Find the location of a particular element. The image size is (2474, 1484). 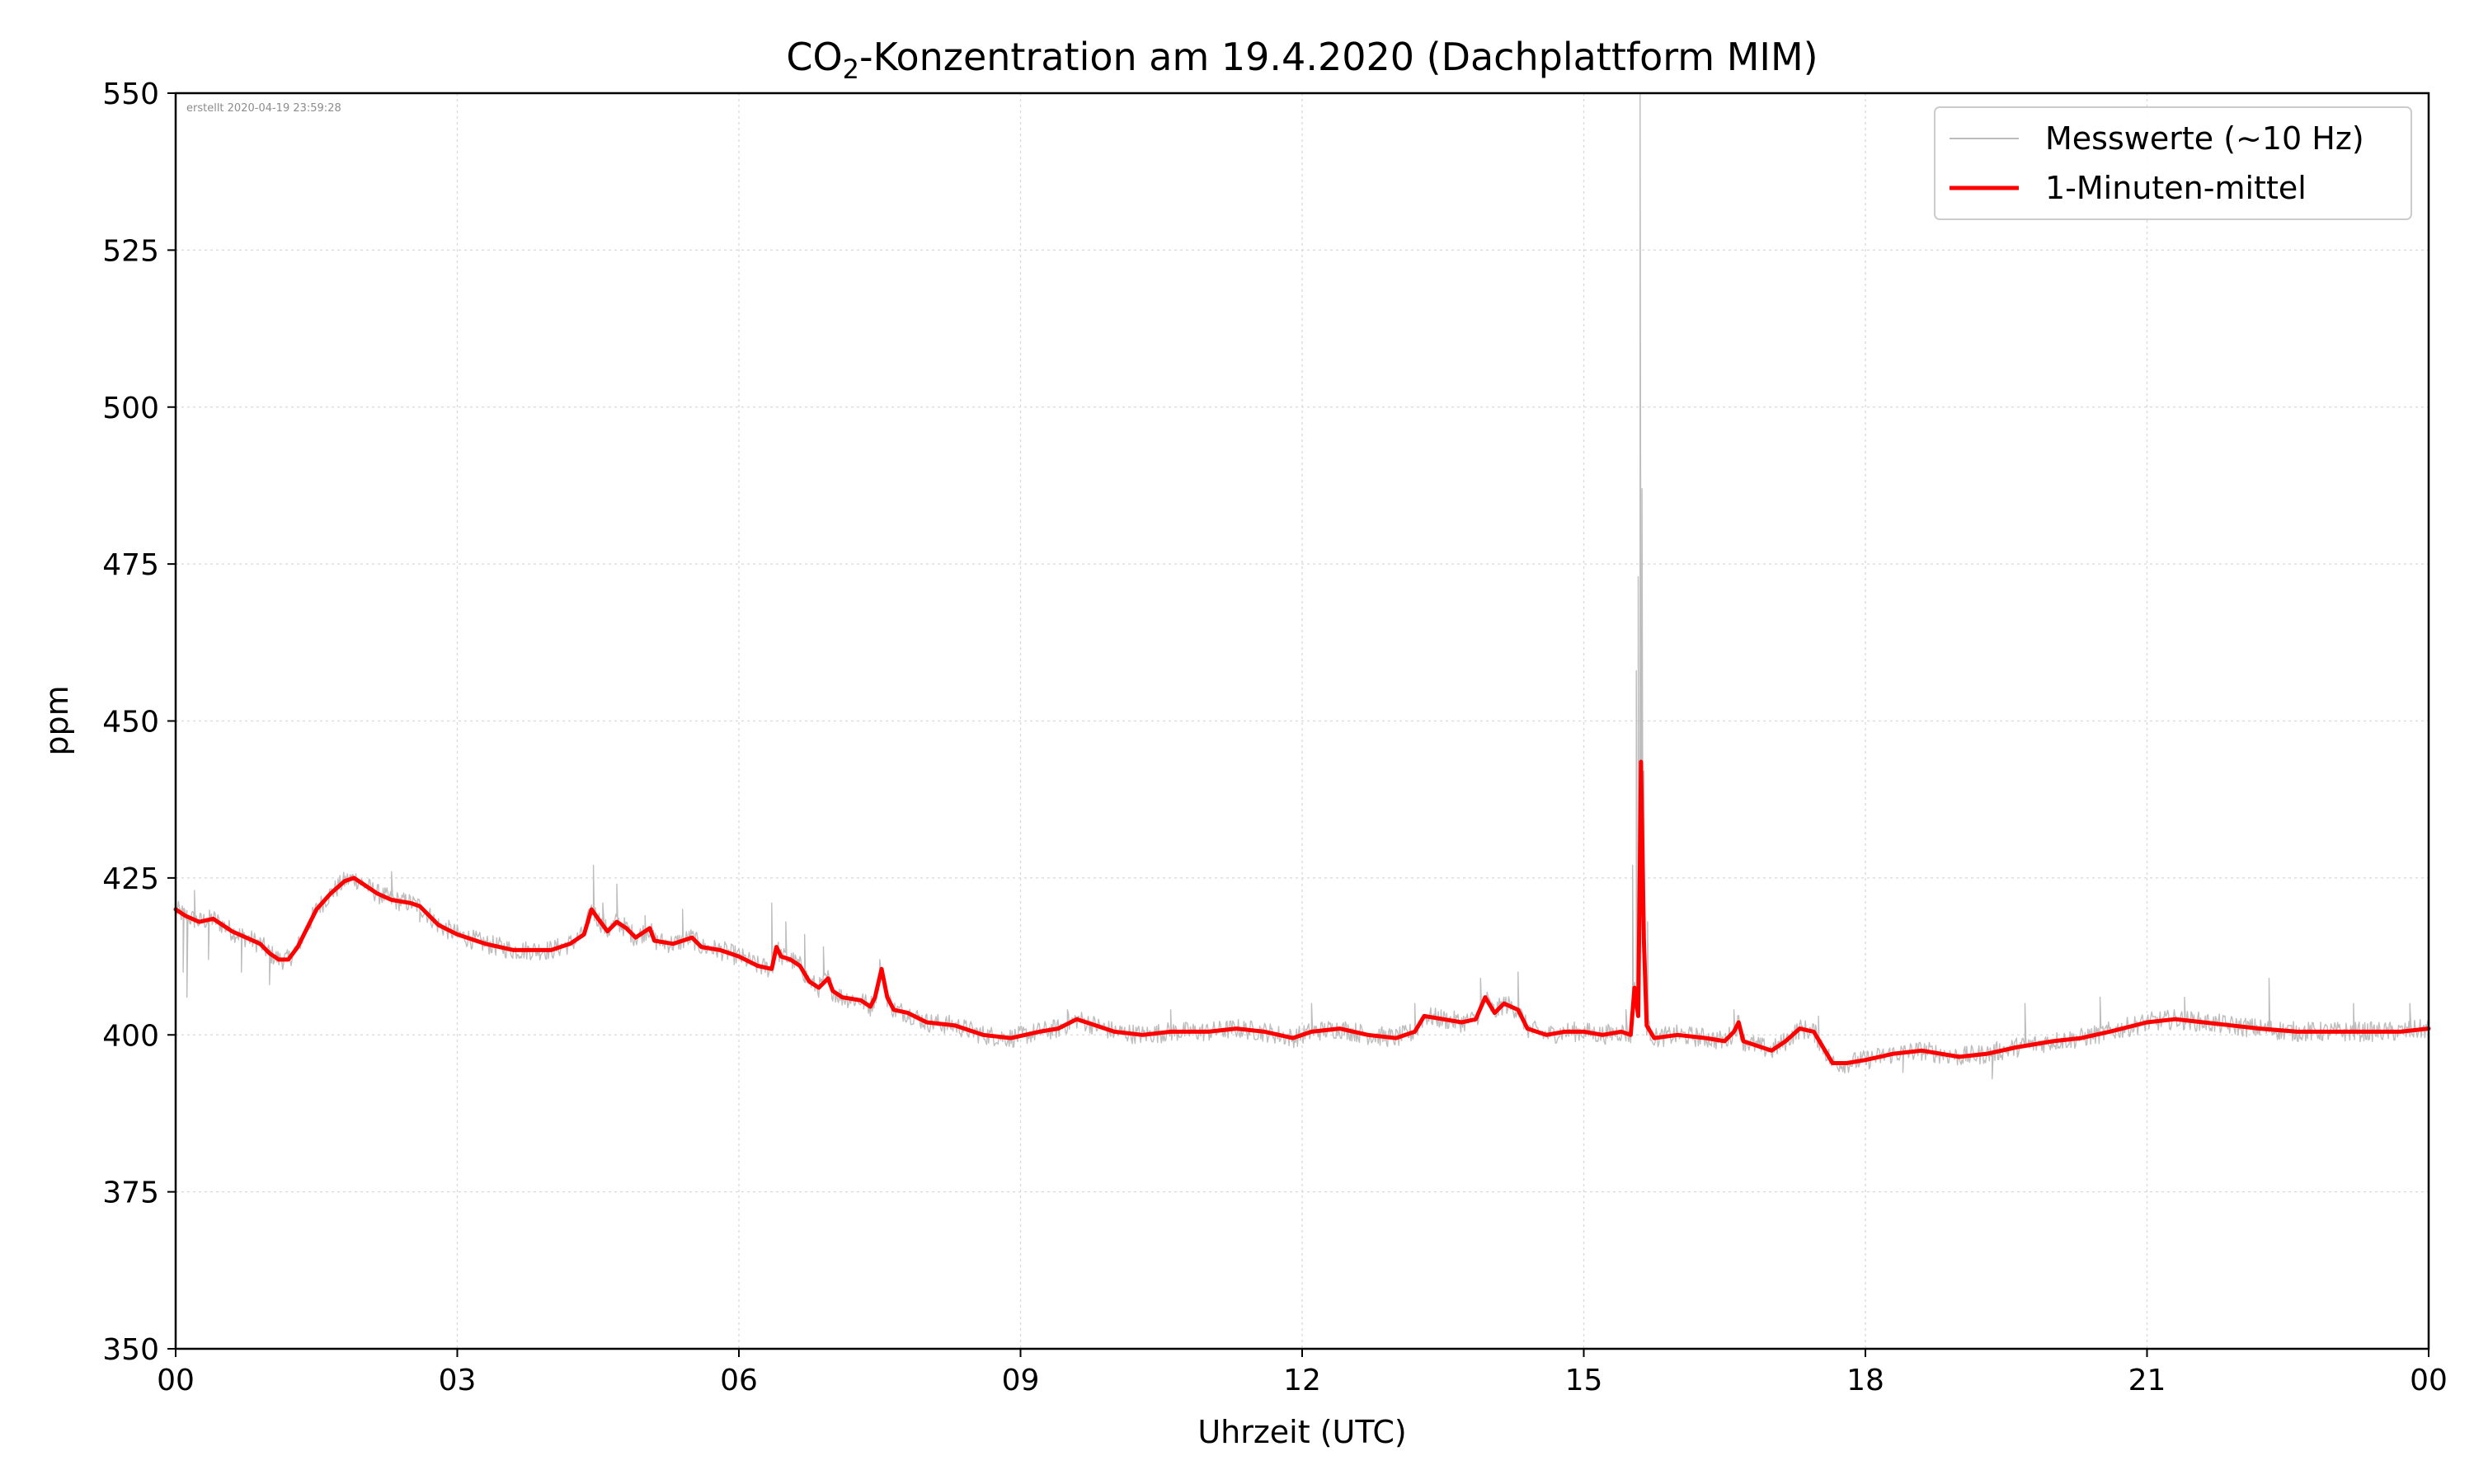

y-tick-label: 475 is located at coordinates (130, 565).